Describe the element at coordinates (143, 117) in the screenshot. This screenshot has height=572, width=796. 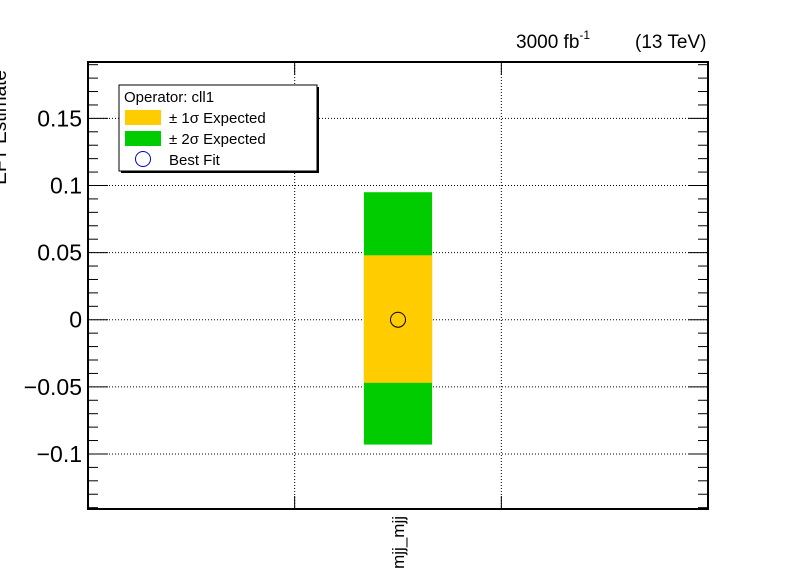
I see `legend-swatch-1sigma` at that location.